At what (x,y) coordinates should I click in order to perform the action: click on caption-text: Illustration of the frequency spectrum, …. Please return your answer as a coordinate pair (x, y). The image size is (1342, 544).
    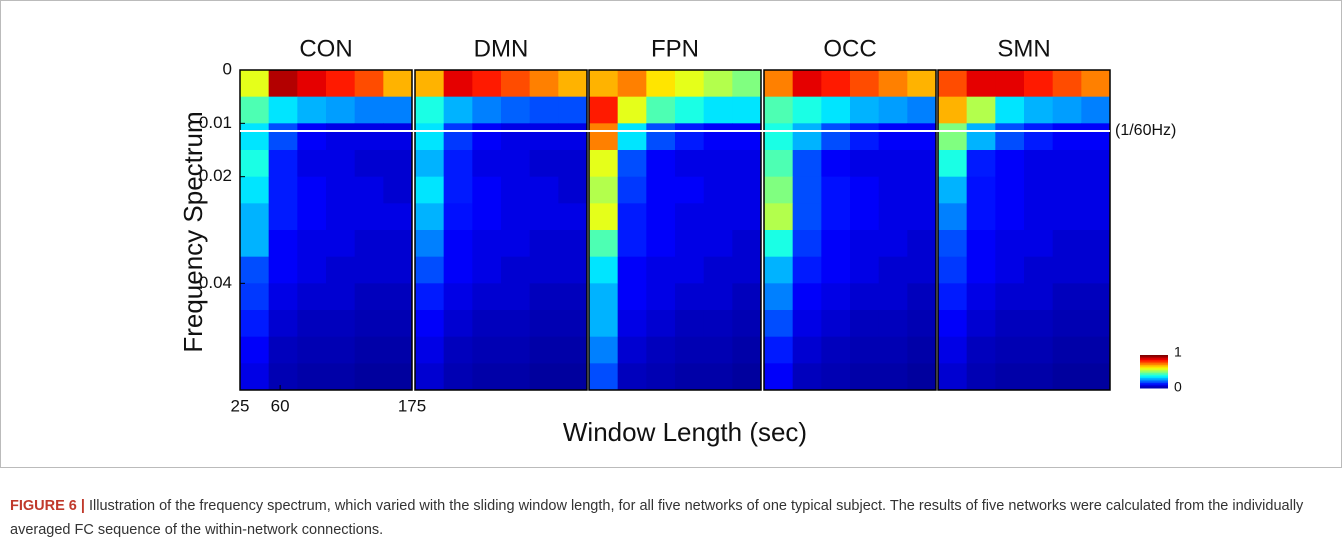
    Looking at the image, I should click on (657, 518).